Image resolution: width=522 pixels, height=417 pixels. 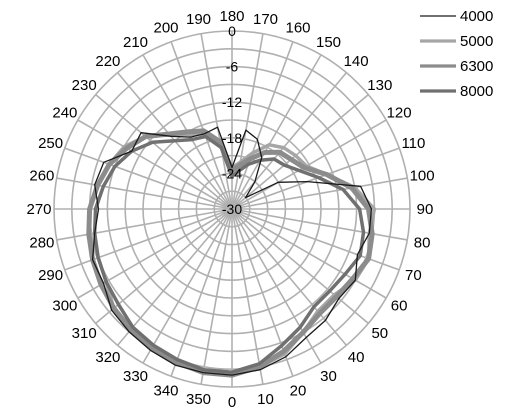 I want to click on radial-tick-labels: 0 -6 -12 -18 -24 -30, so click(x=232, y=120).